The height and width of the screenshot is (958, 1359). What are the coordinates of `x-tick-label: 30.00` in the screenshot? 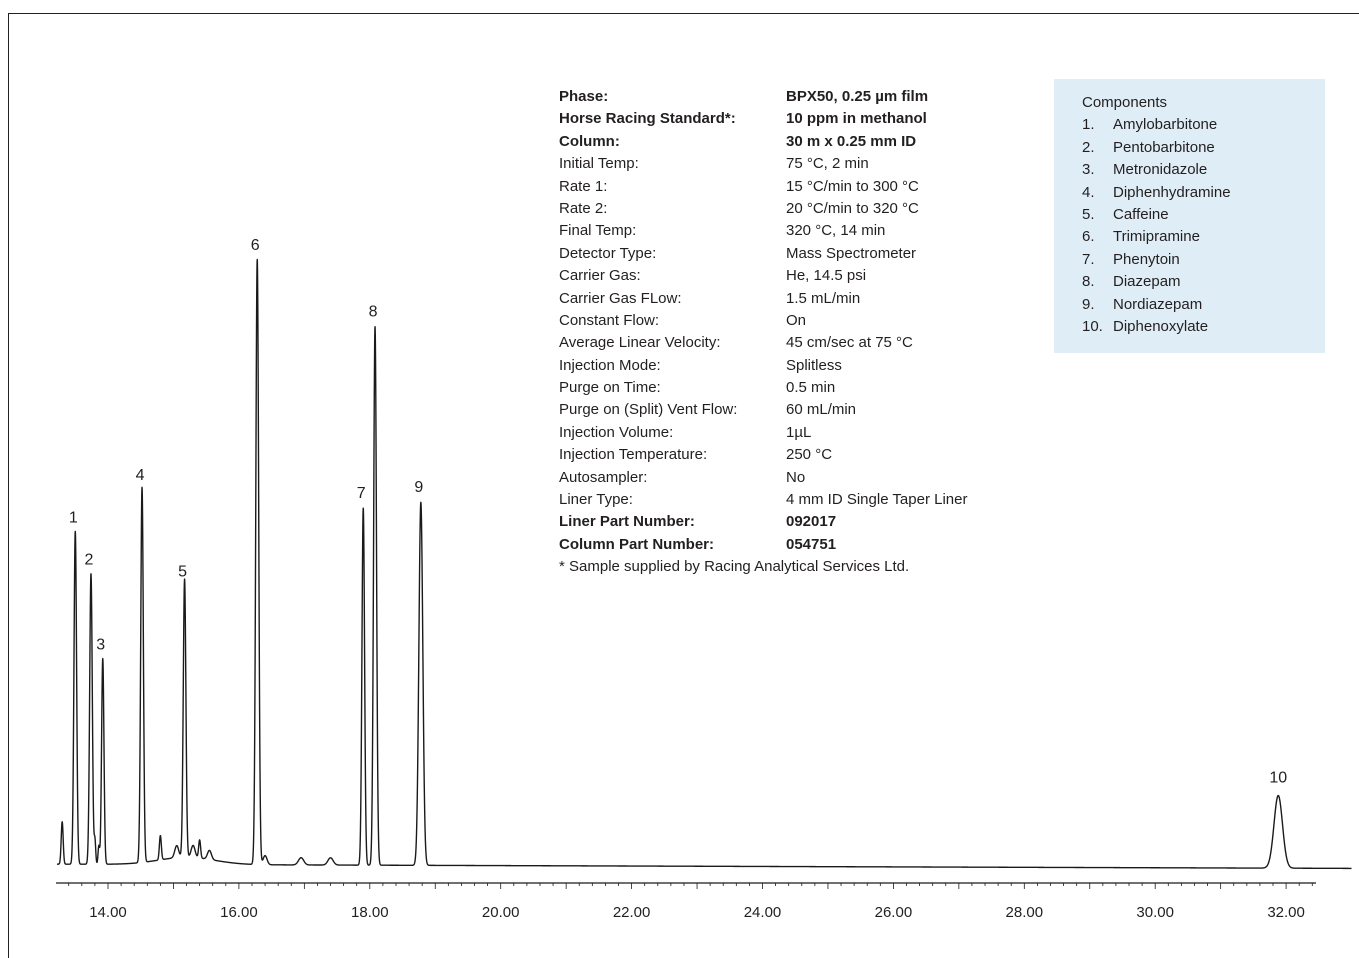 It's located at (1155, 912).